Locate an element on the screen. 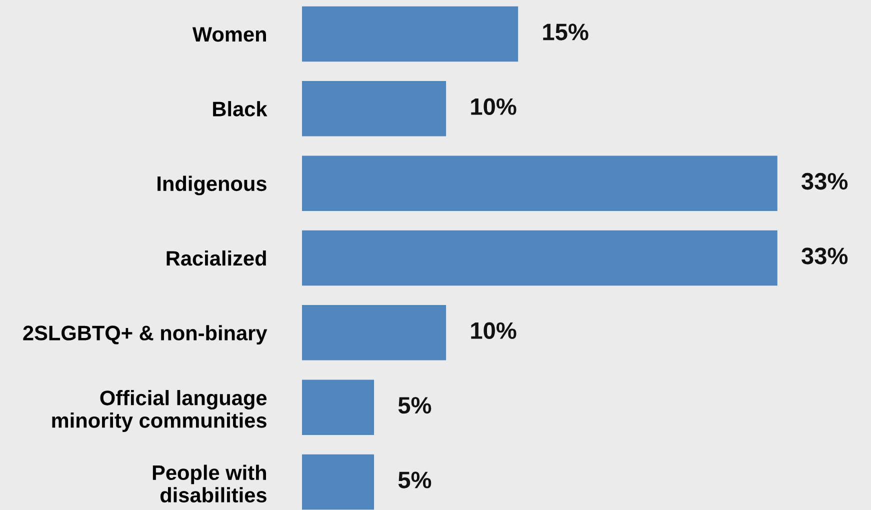  y-tick-label: 2SLGBTQ+ & non-binary is located at coordinates (145, 335).